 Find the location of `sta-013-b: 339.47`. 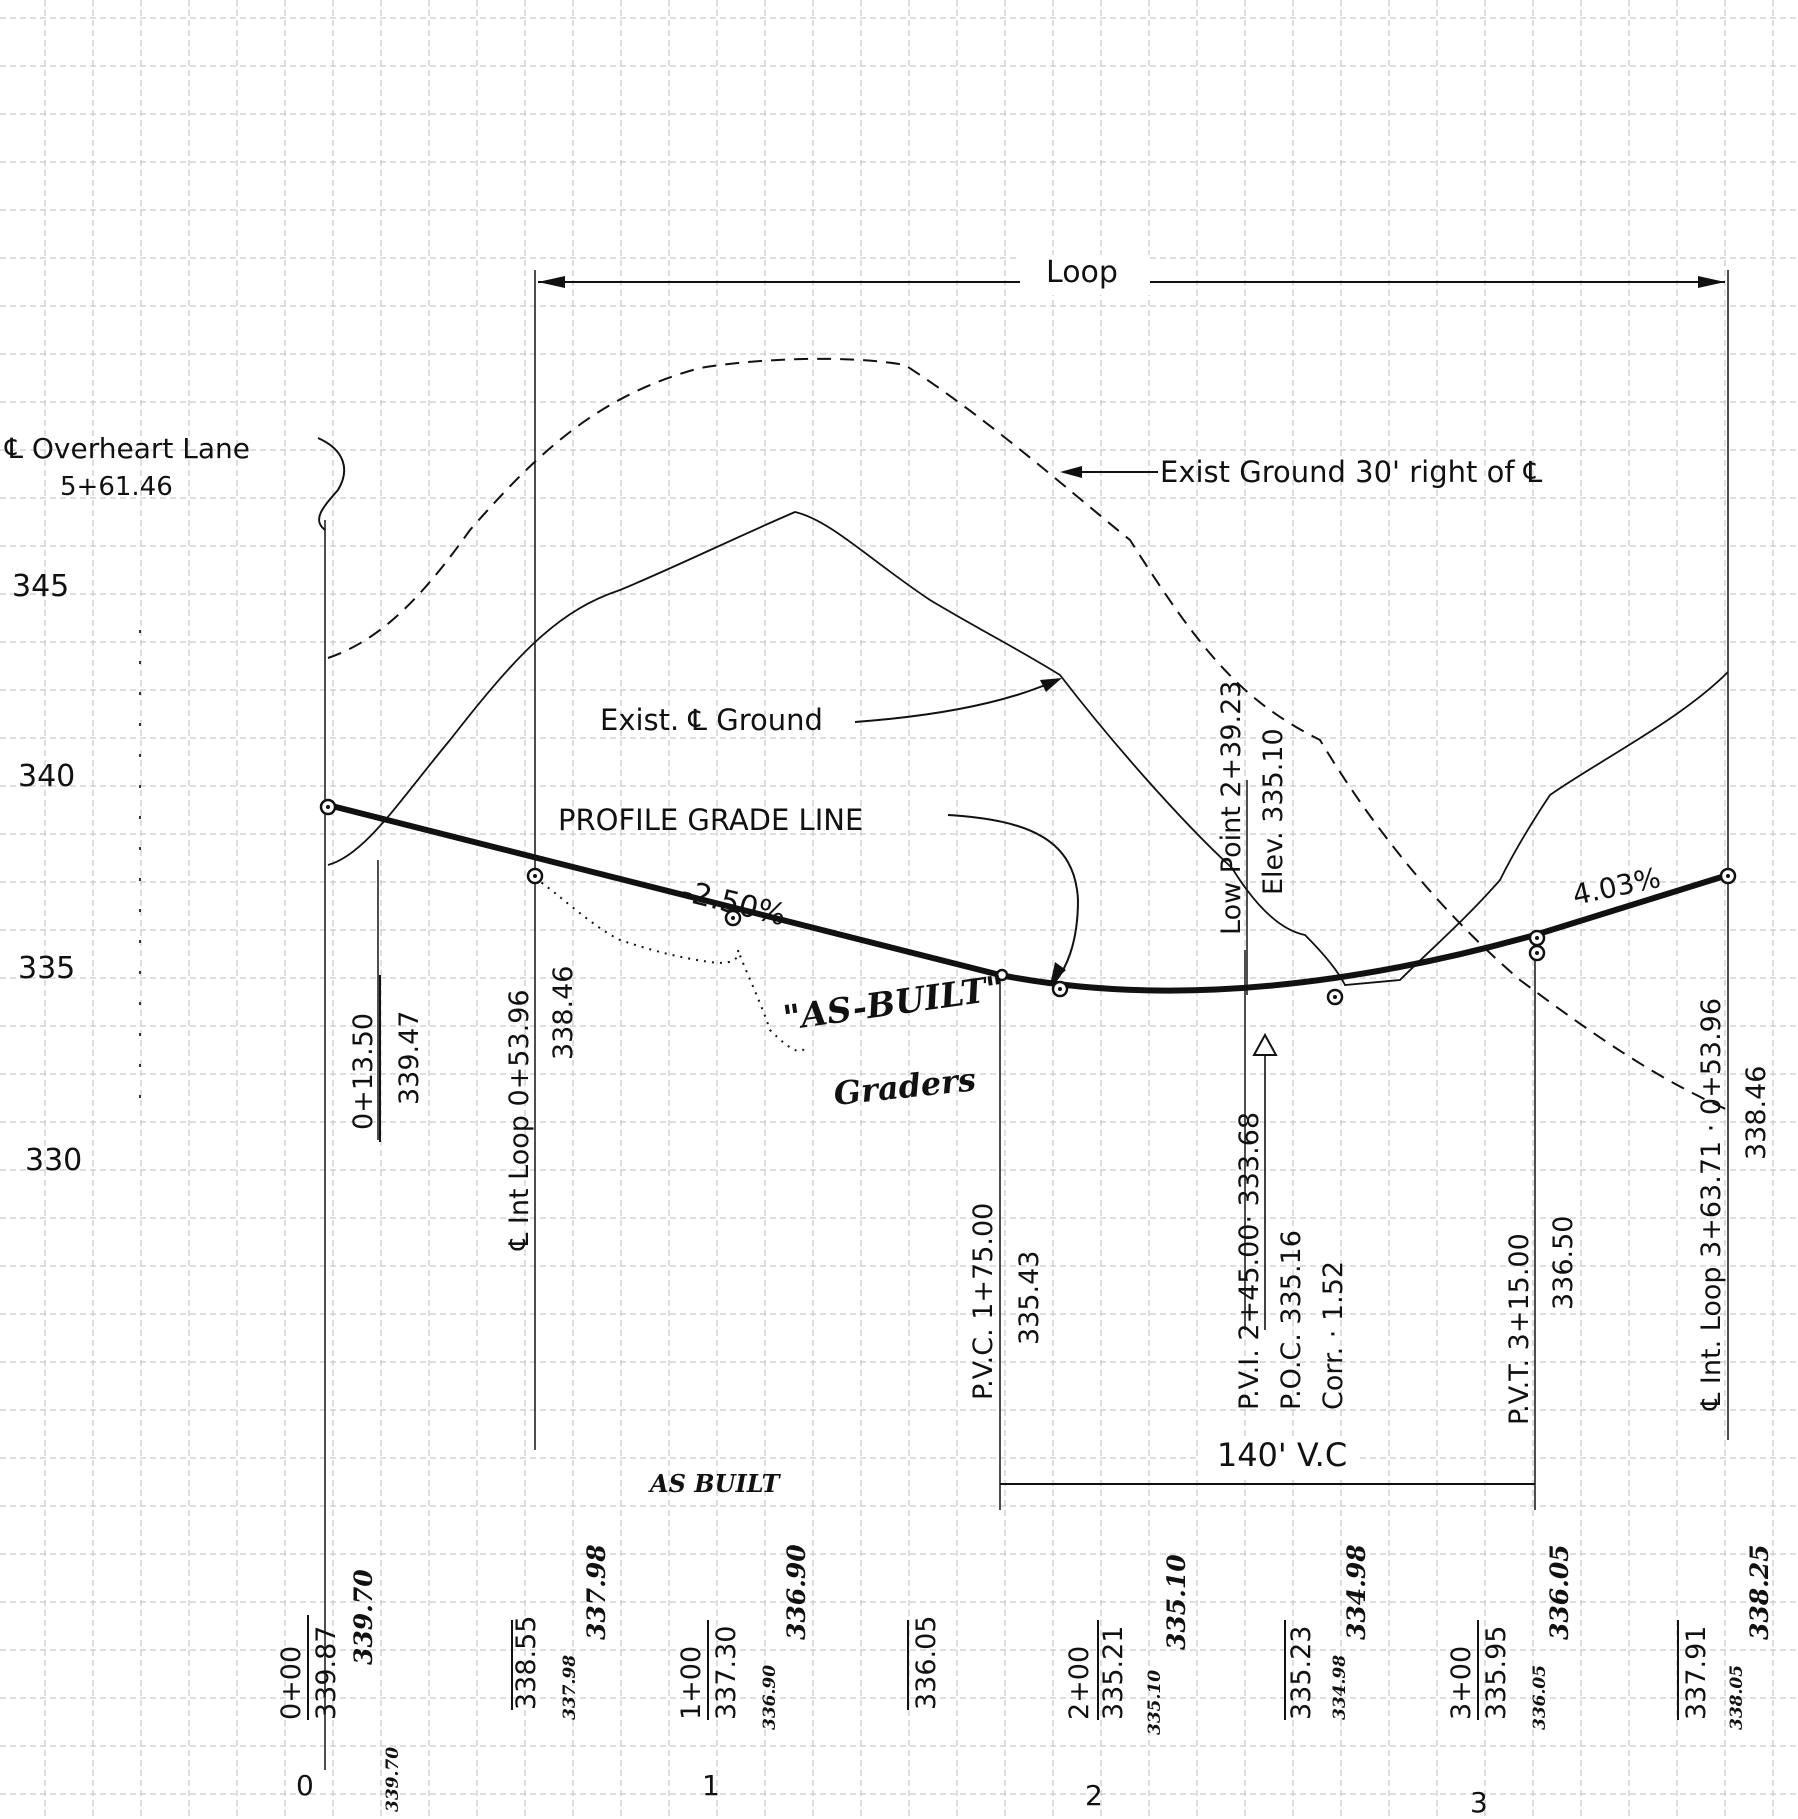

sta-013-b: 339.47 is located at coordinates (409, 1058).